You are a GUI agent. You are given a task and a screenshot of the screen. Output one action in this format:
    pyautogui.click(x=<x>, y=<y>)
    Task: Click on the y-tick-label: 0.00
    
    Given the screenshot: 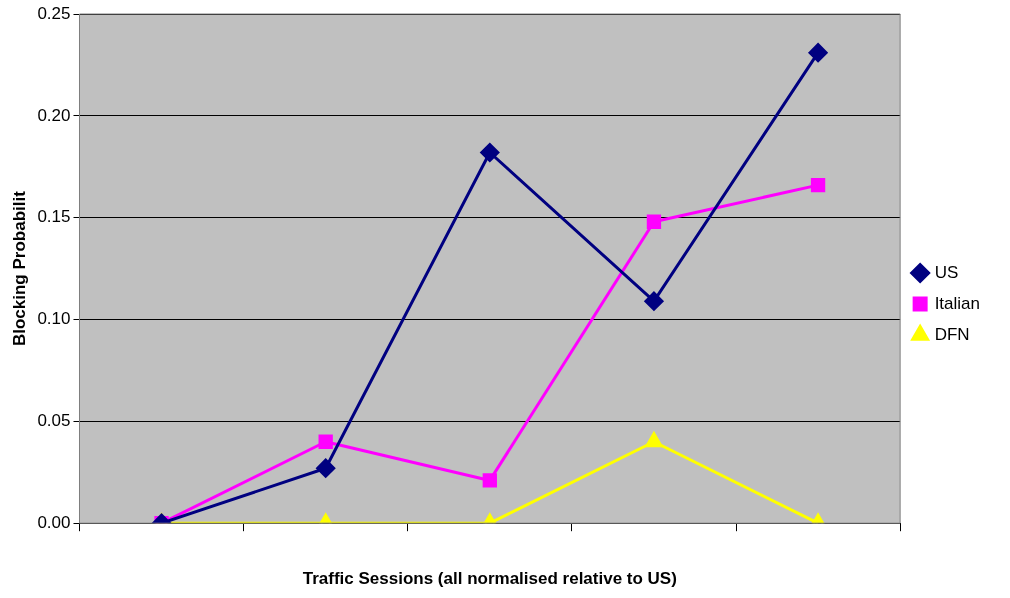 What is the action you would take?
    pyautogui.click(x=54, y=522)
    